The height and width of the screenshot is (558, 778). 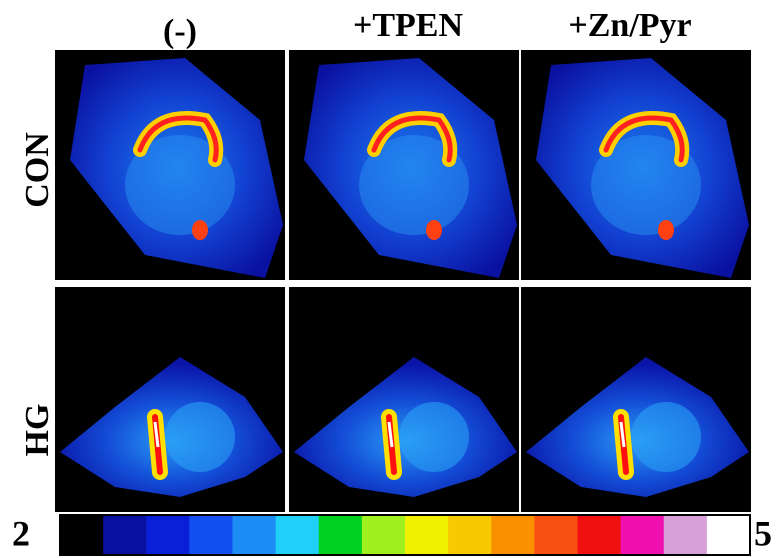 I want to click on colorbar, so click(x=405, y=535).